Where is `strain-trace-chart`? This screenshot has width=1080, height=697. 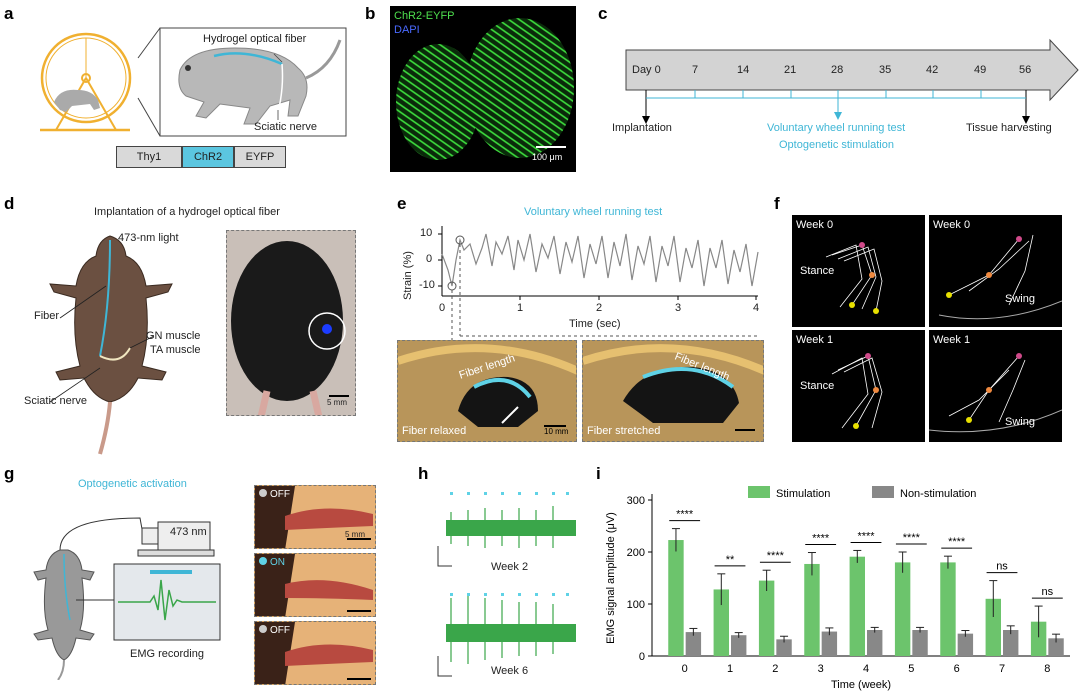 strain-trace-chart is located at coordinates (598, 283).